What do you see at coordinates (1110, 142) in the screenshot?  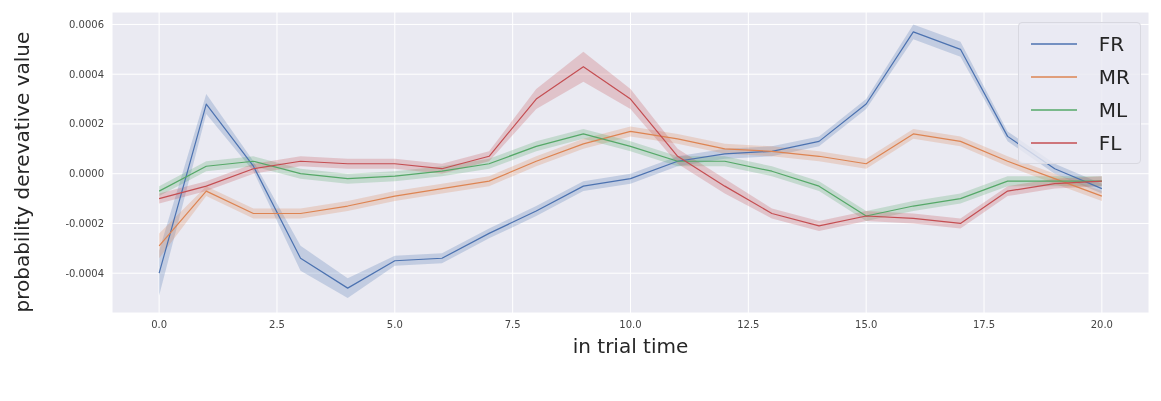 I see `legend-label: FL` at bounding box center [1110, 142].